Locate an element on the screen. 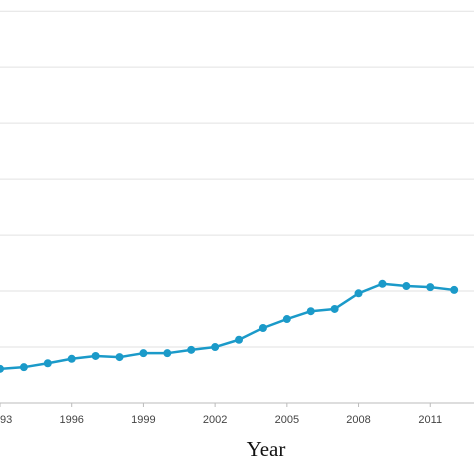 This screenshot has width=474, height=474. x-tick-label: 2008 is located at coordinates (358, 420).